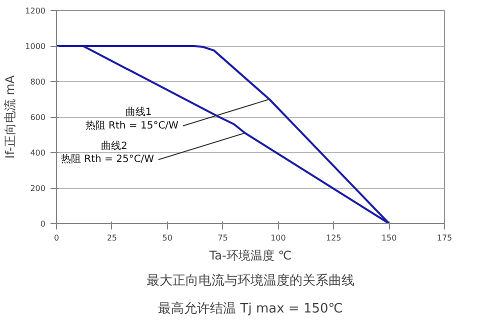 This screenshot has width=494, height=321. What do you see at coordinates (38, 82) in the screenshot?
I see `y-tick-label: 800` at bounding box center [38, 82].